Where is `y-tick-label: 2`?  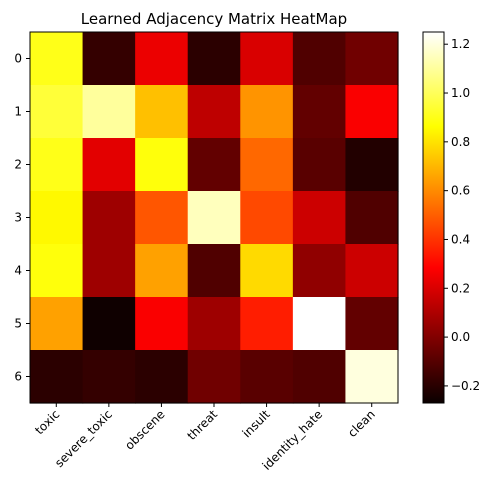 y-tick-label: 2 is located at coordinates (18, 165).